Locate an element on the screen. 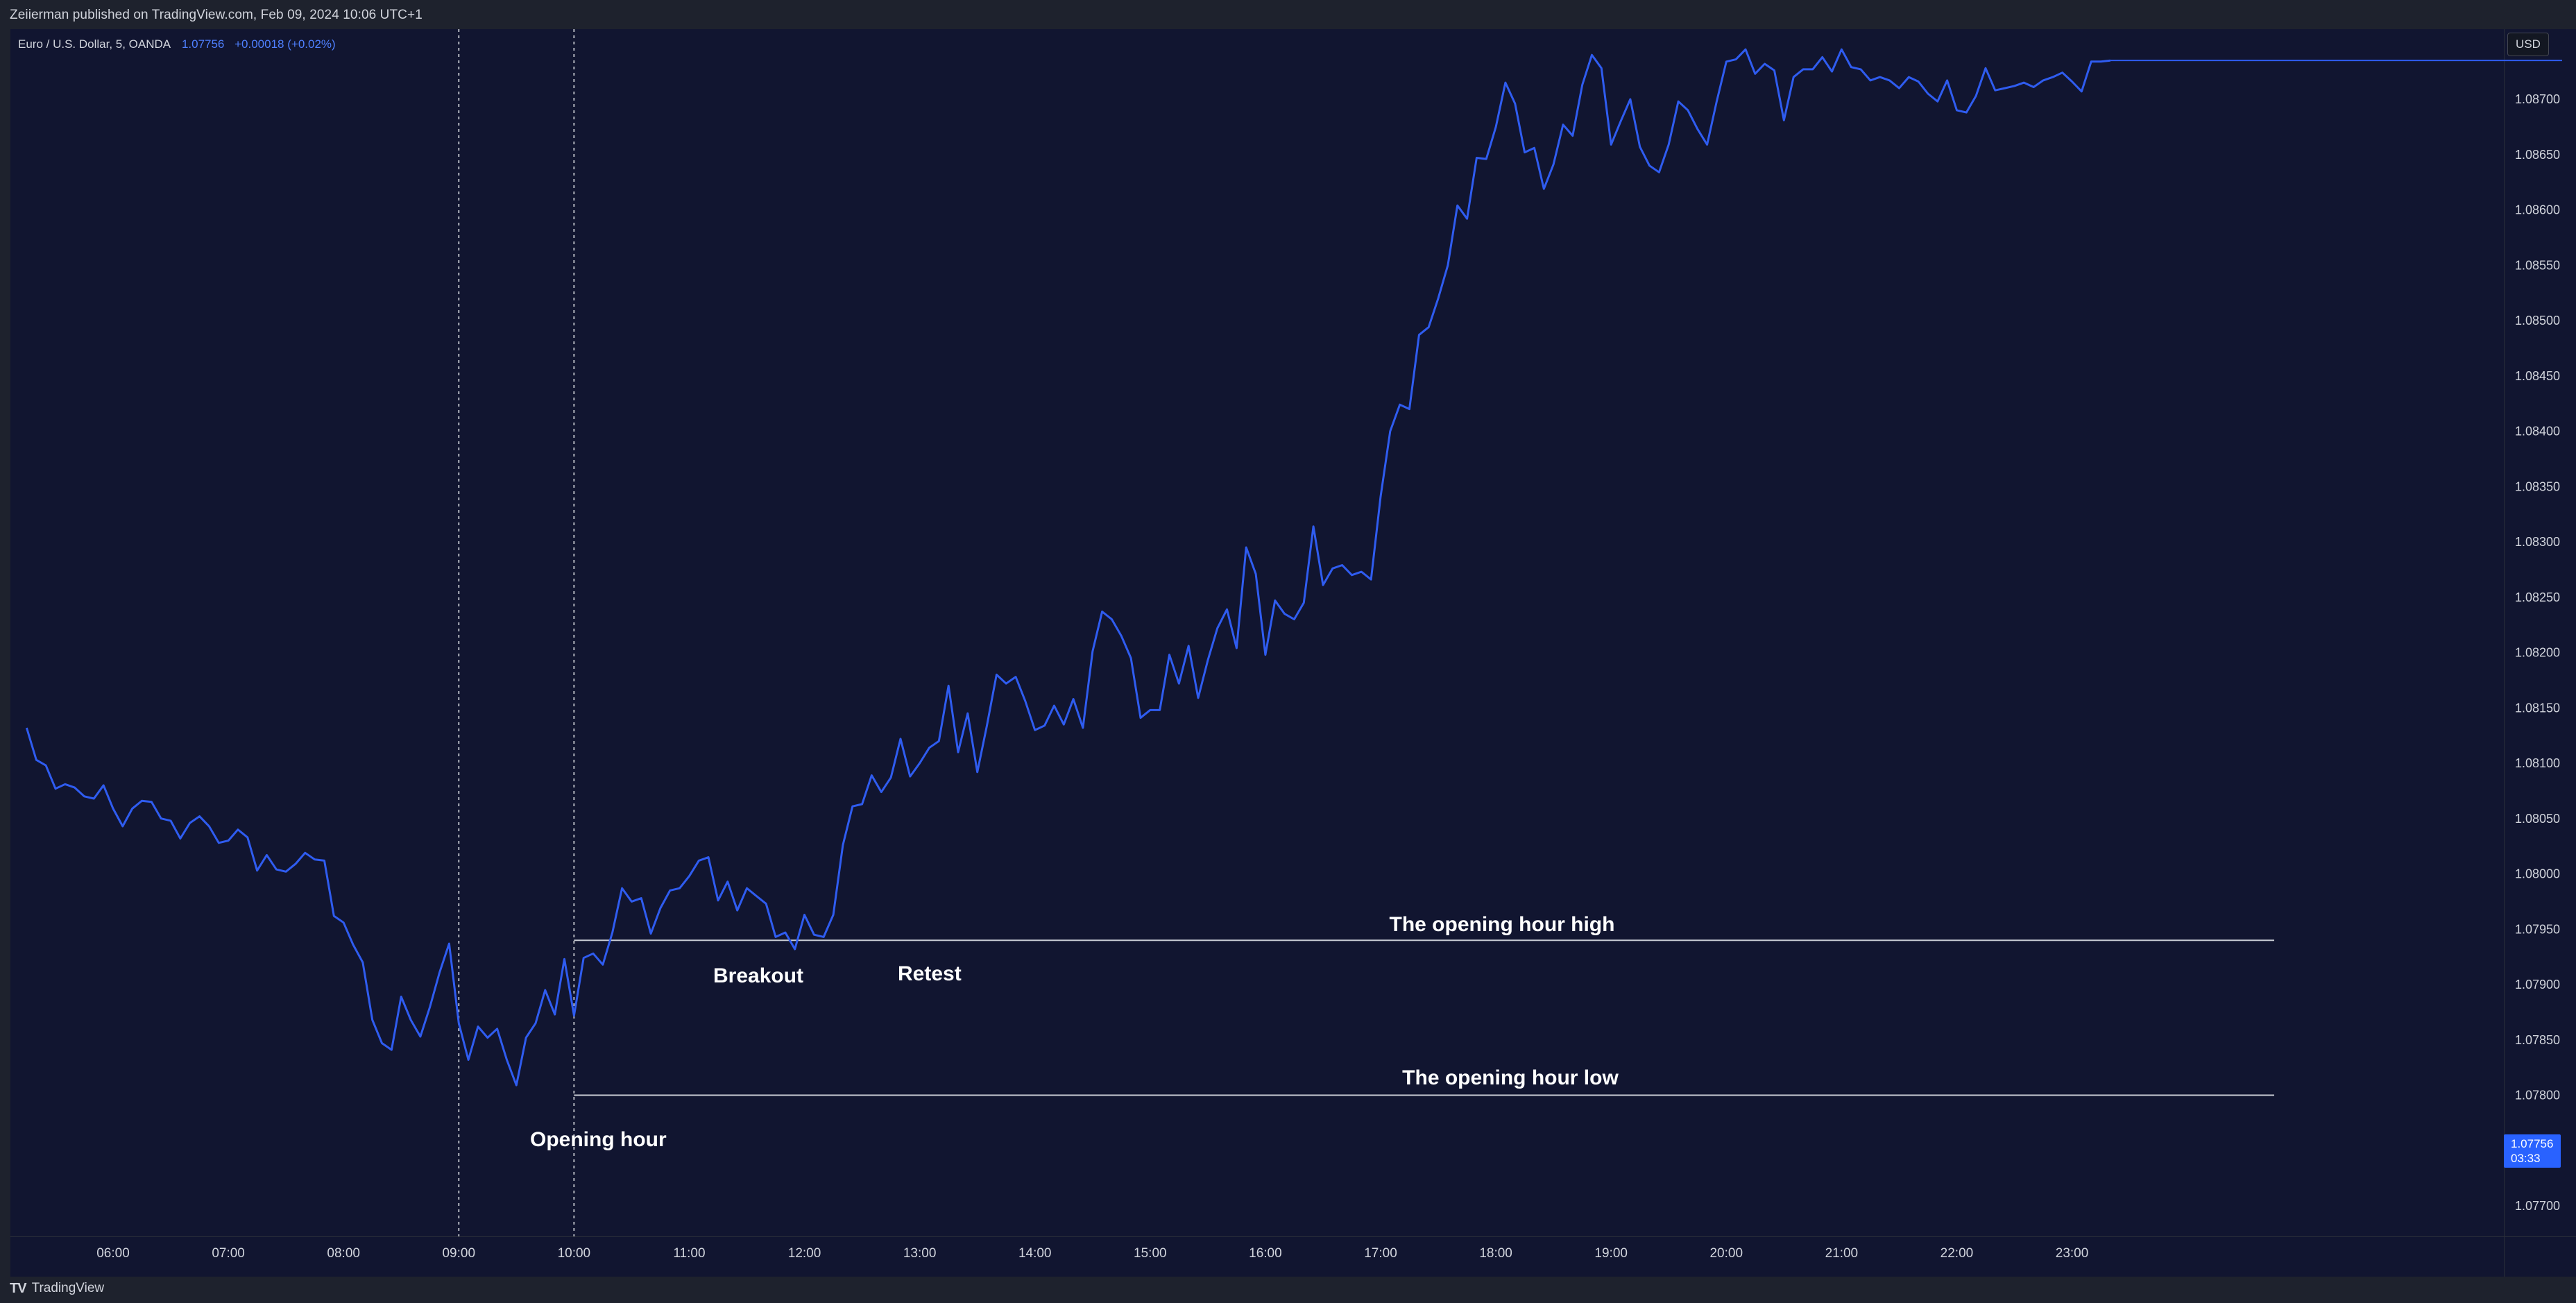  price-tick-label: 1.08250 is located at coordinates (2537, 597).